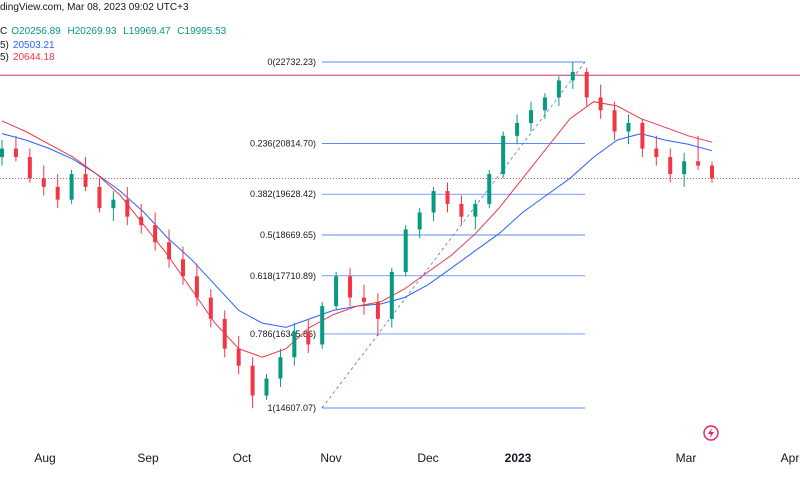  What do you see at coordinates (44, 458) in the screenshot?
I see `x-axis-label: Aug` at bounding box center [44, 458].